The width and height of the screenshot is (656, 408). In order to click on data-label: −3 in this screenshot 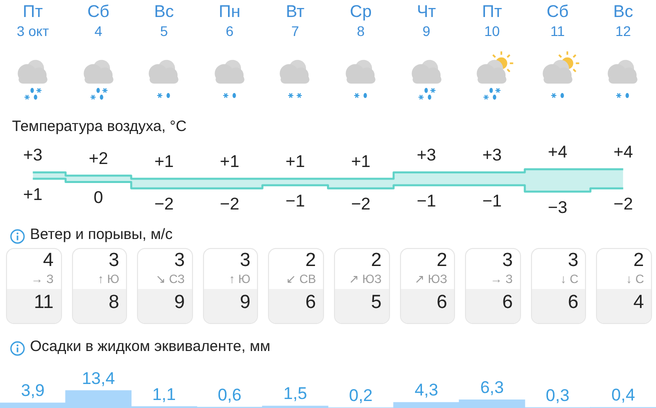, I will do `click(558, 207)`.